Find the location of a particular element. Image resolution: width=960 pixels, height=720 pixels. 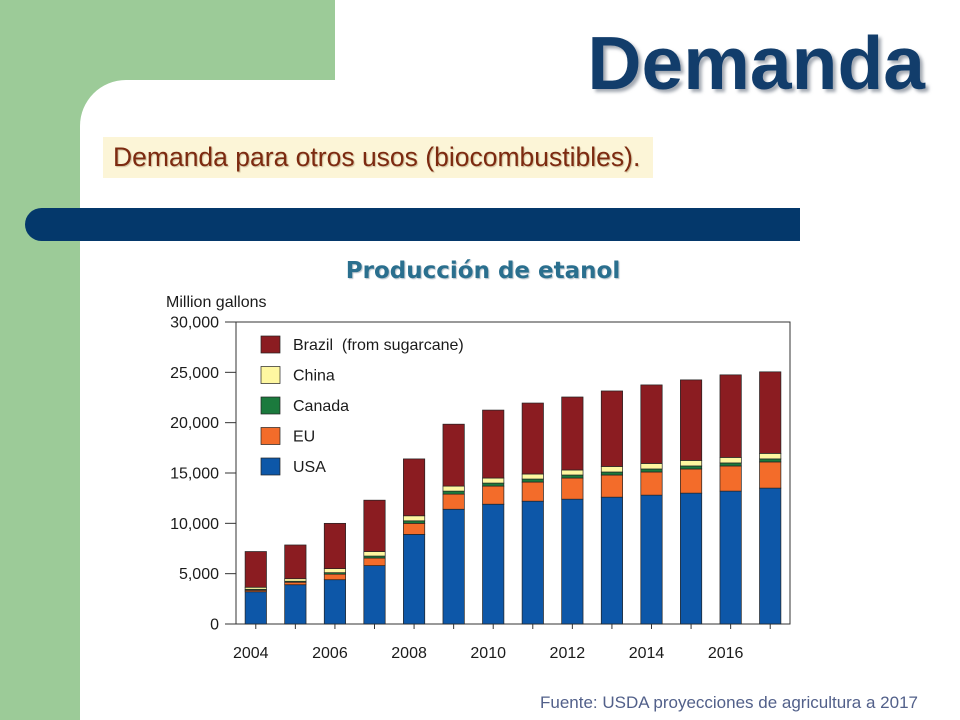

bar-stack-2009 is located at coordinates (453, 524).